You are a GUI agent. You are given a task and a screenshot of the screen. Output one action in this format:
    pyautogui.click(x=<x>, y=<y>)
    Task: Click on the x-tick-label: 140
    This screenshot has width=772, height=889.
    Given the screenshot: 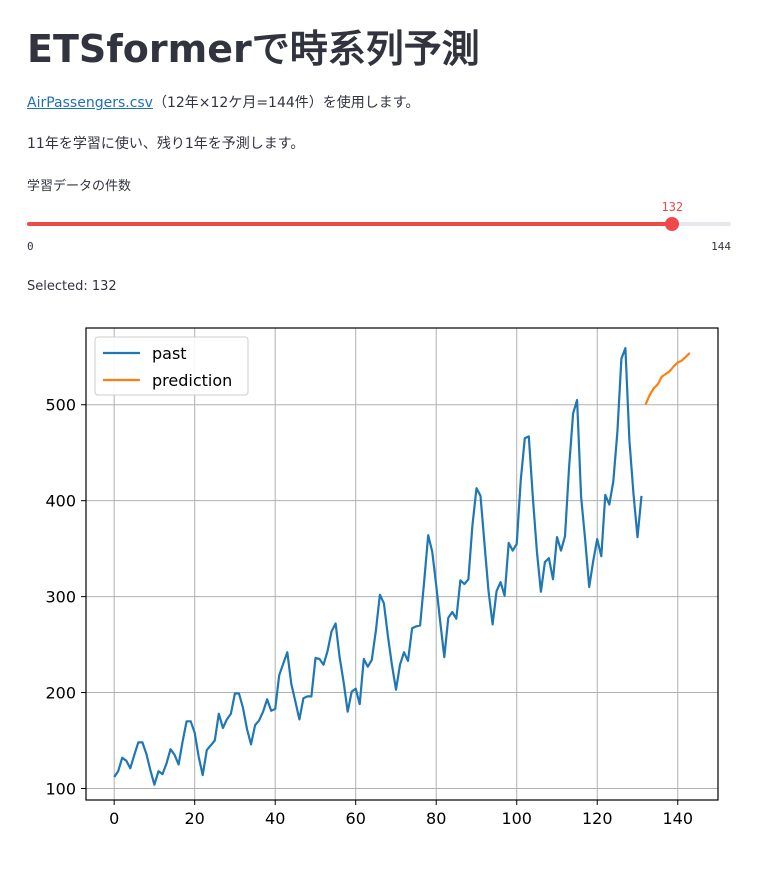 What is the action you would take?
    pyautogui.click(x=677, y=818)
    